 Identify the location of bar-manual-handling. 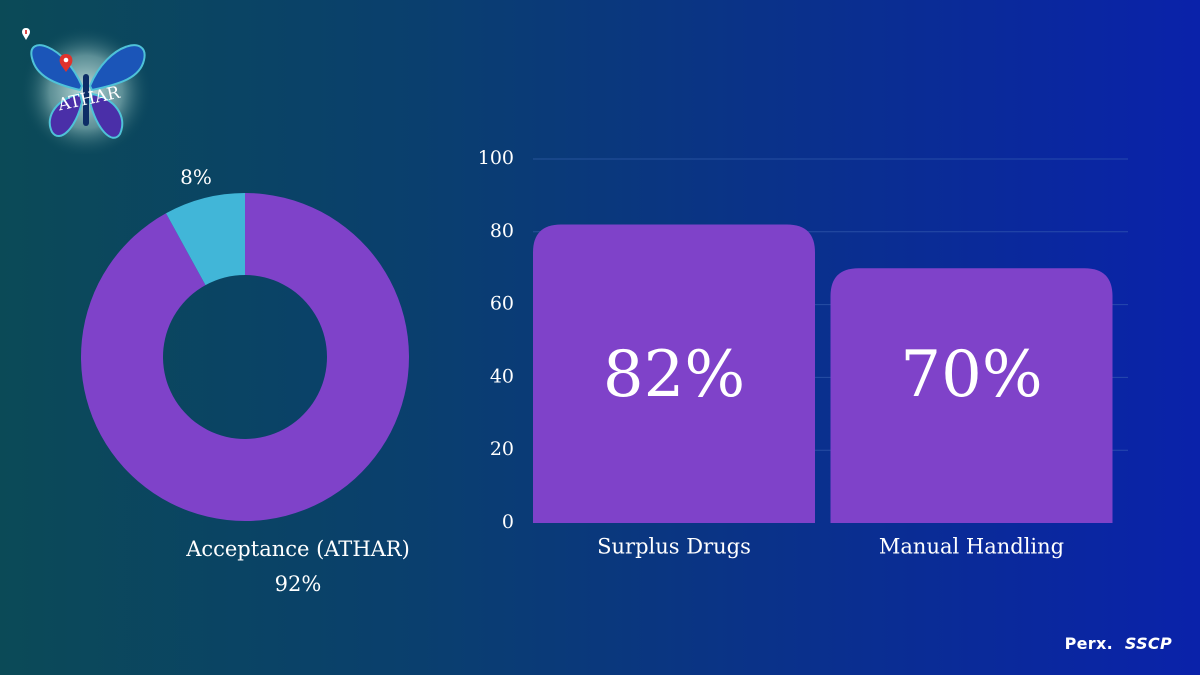
(971, 395).